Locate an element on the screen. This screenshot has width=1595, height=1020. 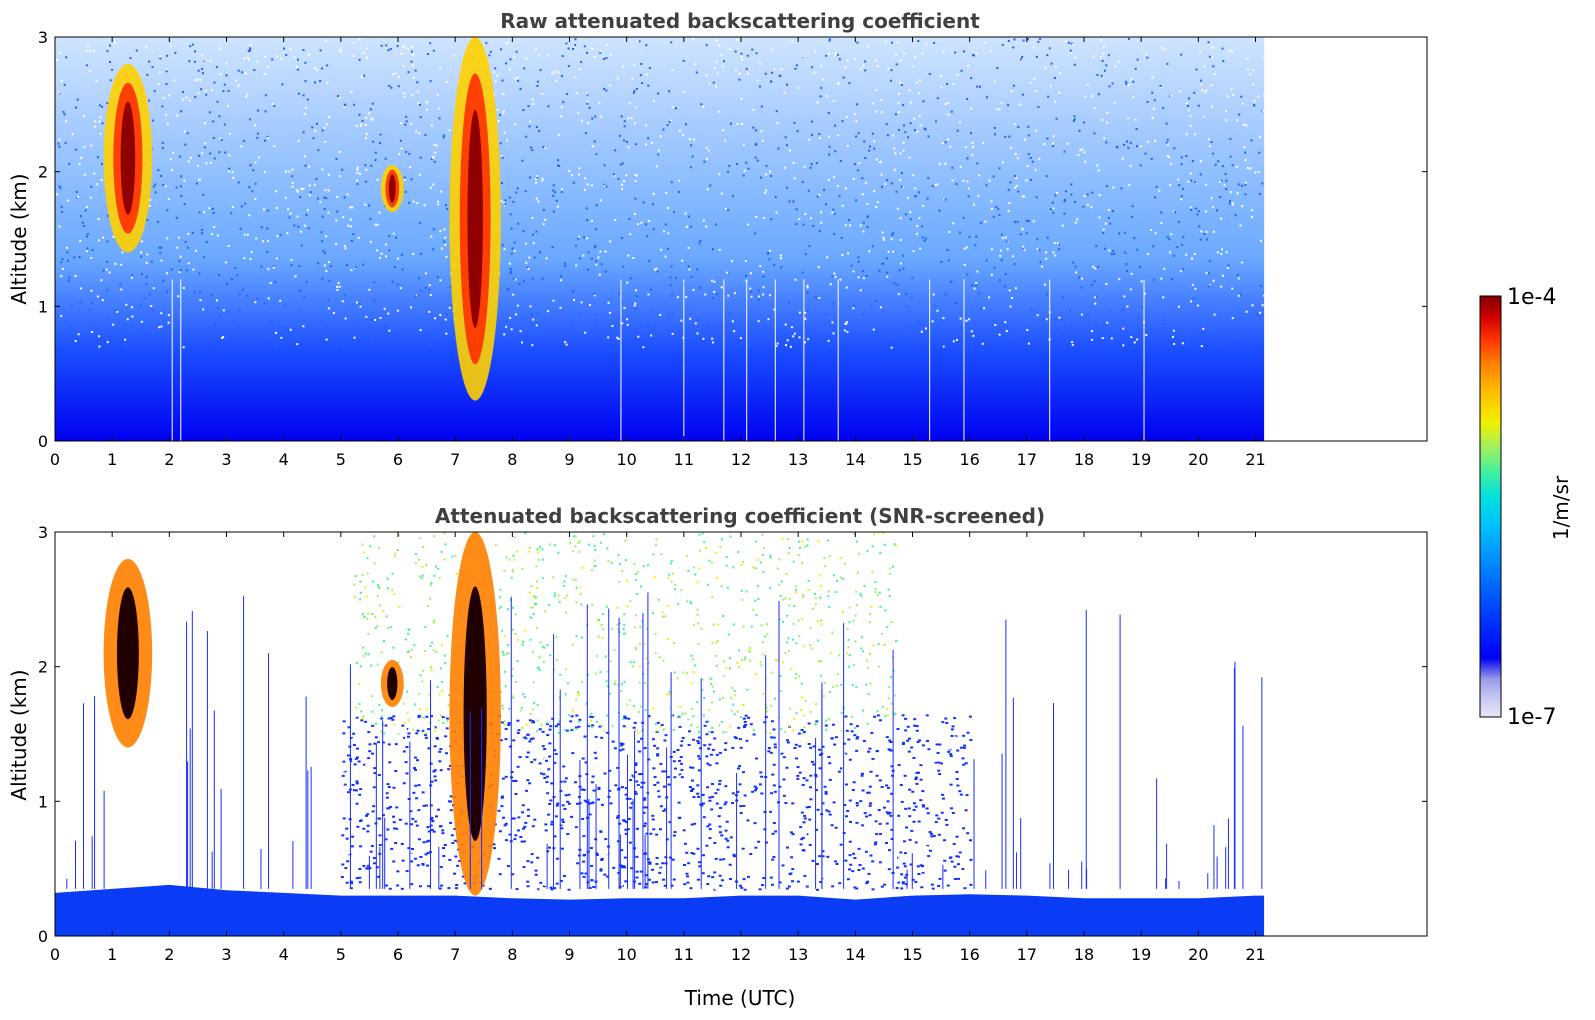
colorbar: 1e-4 1e-7 1/m/sr is located at coordinates (1526, 507).